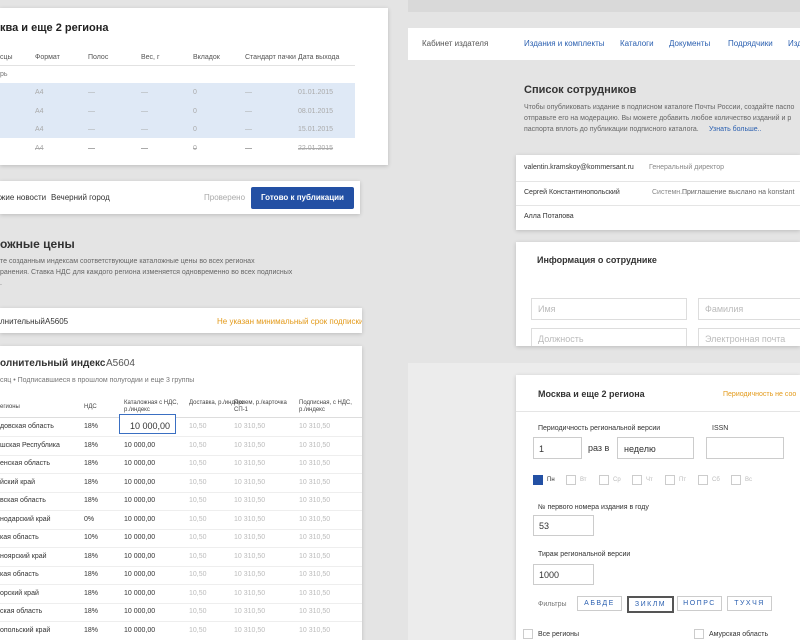 This screenshot has width=800, height=640. Describe the element at coordinates (794, 43) in the screenshot. I see `nav-link: Изд` at that location.